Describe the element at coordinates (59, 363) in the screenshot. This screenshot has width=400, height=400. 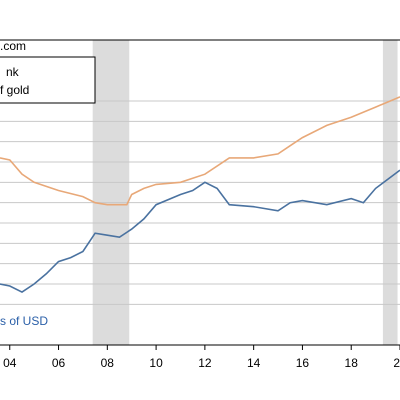
I see `x-tick-label: 06` at that location.